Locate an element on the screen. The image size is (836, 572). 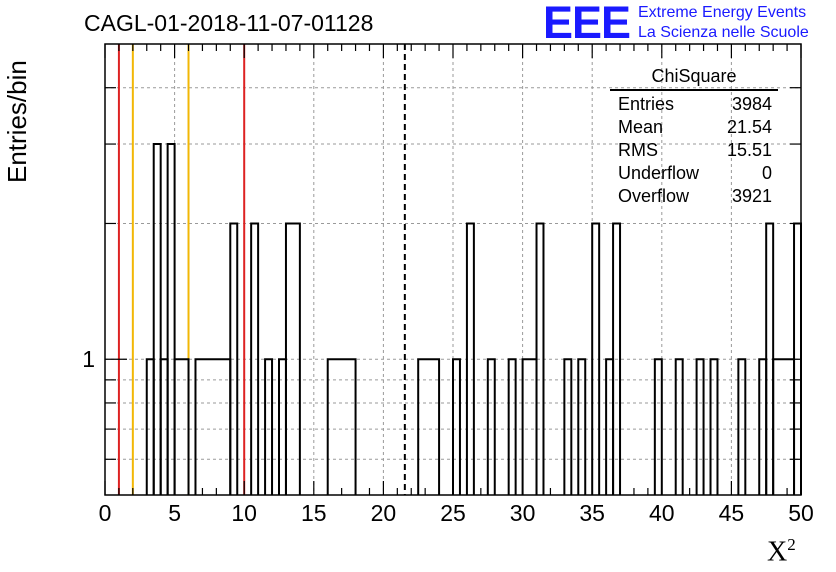
x-axis-label-base: X is located at coordinates (777, 552).